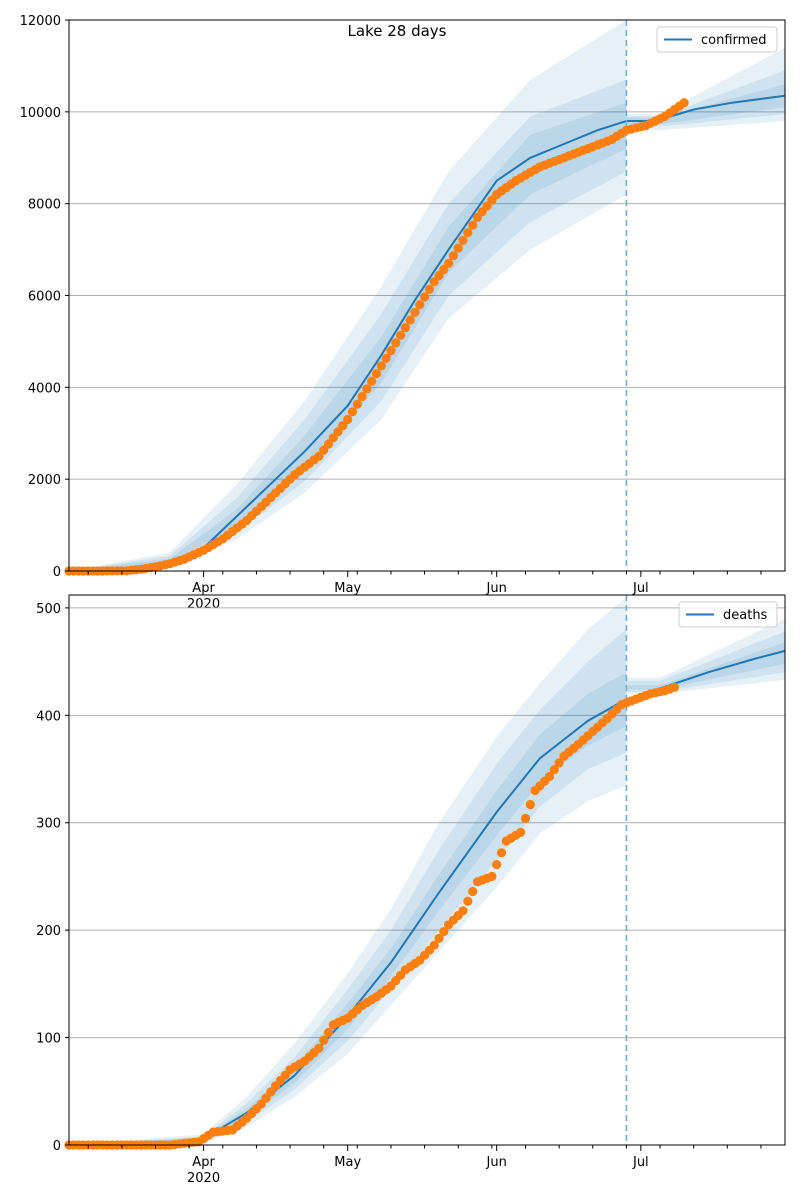 This screenshot has height=1200, width=800. What do you see at coordinates (48, 609) in the screenshot?
I see `y-tick-label: 500` at bounding box center [48, 609].